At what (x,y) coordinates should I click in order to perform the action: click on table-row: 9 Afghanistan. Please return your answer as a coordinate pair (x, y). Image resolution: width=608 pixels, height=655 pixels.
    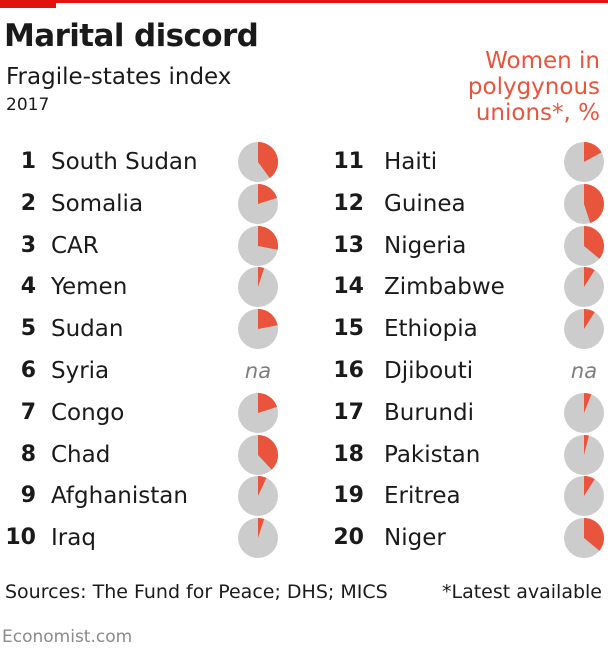
    Looking at the image, I should click on (150, 496).